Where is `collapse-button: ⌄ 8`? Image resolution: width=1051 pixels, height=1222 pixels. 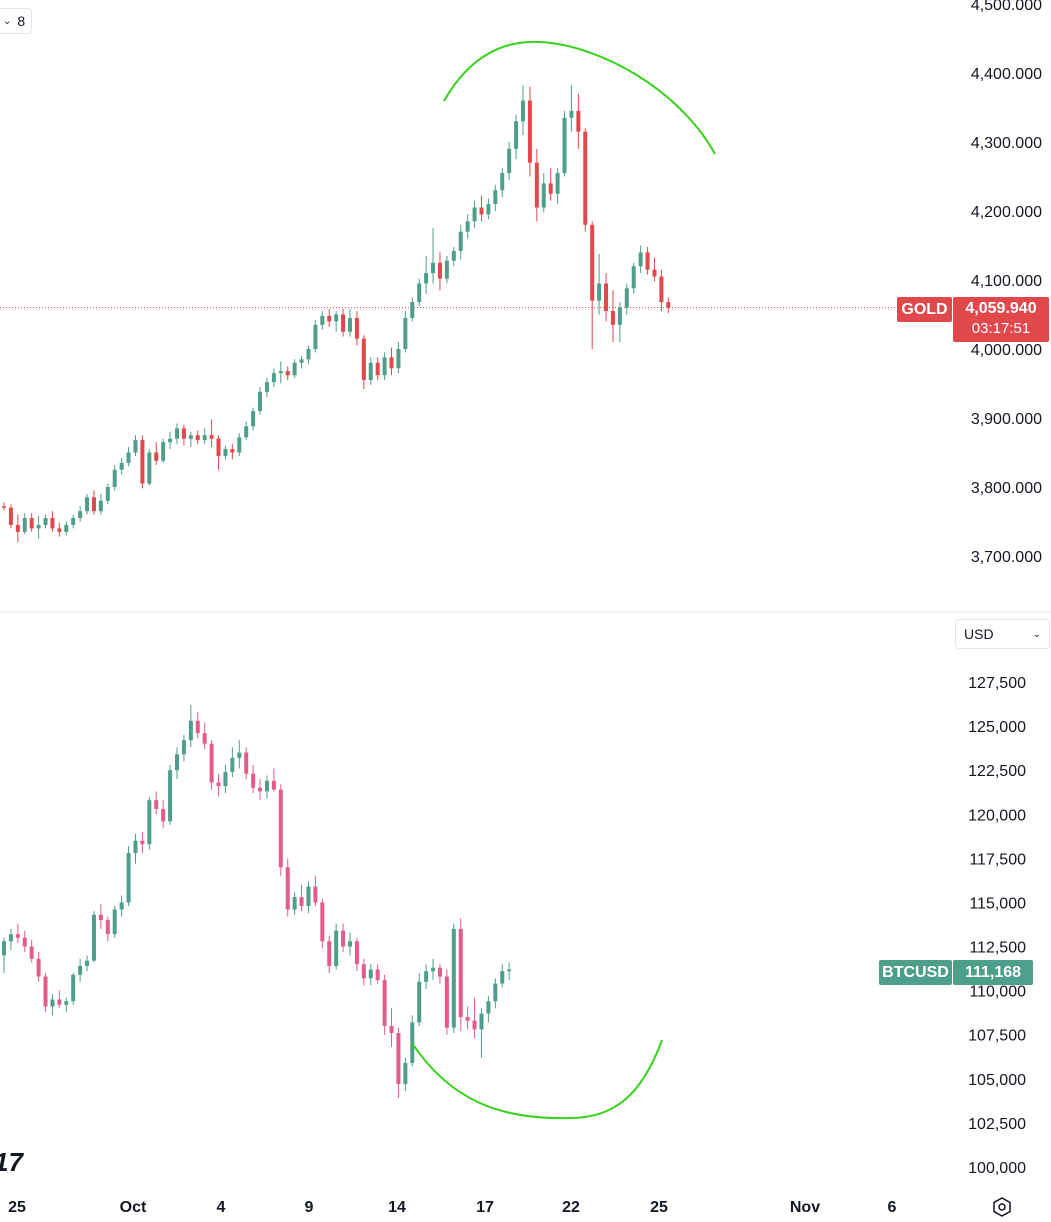 collapse-button: ⌄ 8 is located at coordinates (16, 21).